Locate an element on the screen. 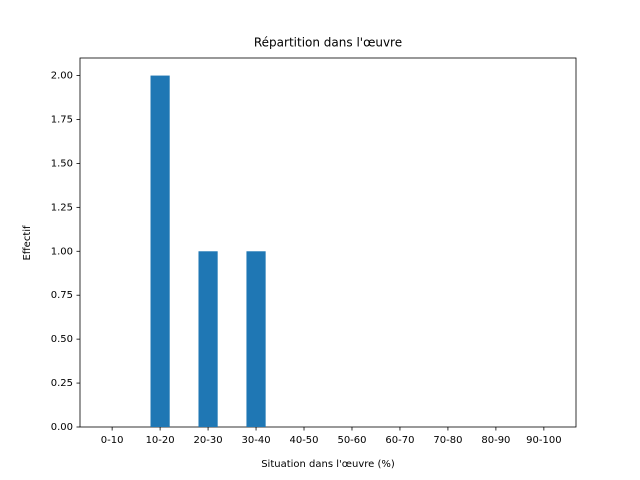  y-tick-label: 2.00 is located at coordinates (62, 76).